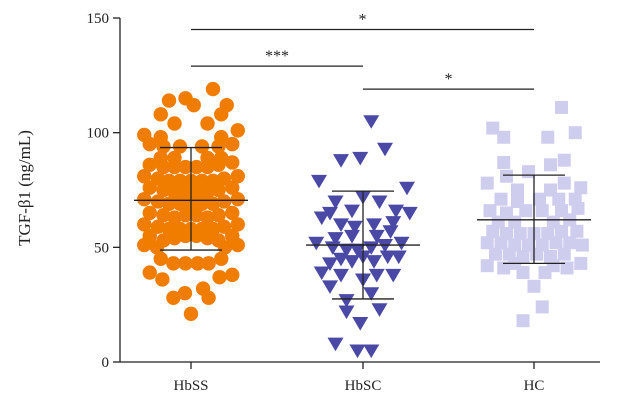 The image size is (621, 402). I want to click on errorbar-hc, so click(534, 219).